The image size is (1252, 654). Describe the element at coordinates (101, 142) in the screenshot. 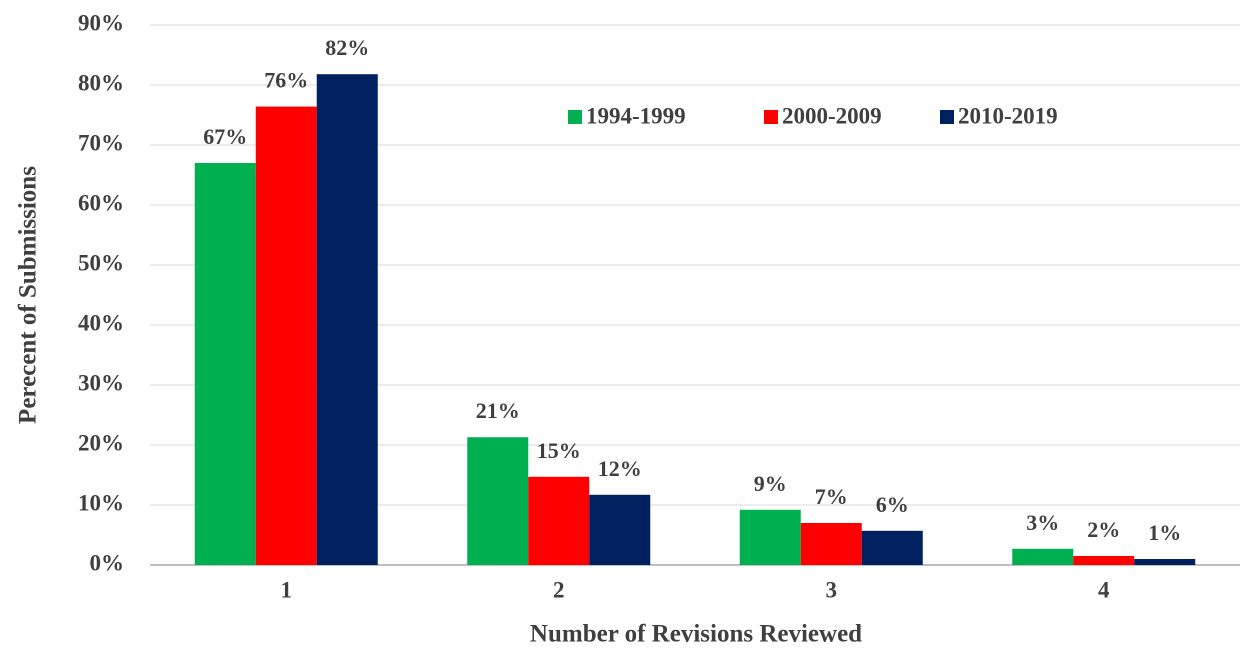

I see `y-tick-label: 70%` at that location.